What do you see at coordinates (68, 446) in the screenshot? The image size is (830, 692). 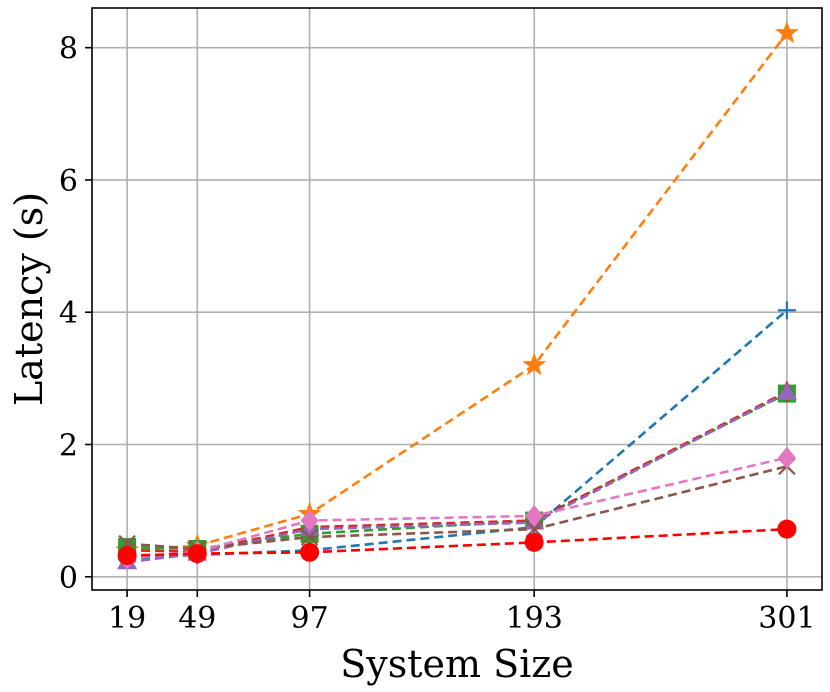 I see `y-tick-label: 2` at bounding box center [68, 446].